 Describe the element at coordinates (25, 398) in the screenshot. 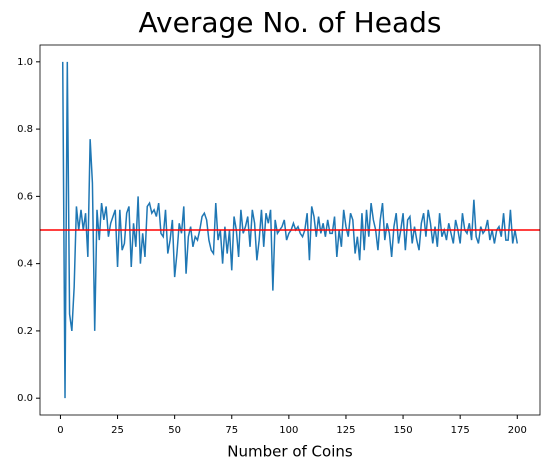

I see `y-tick-label: 0.0` at that location.